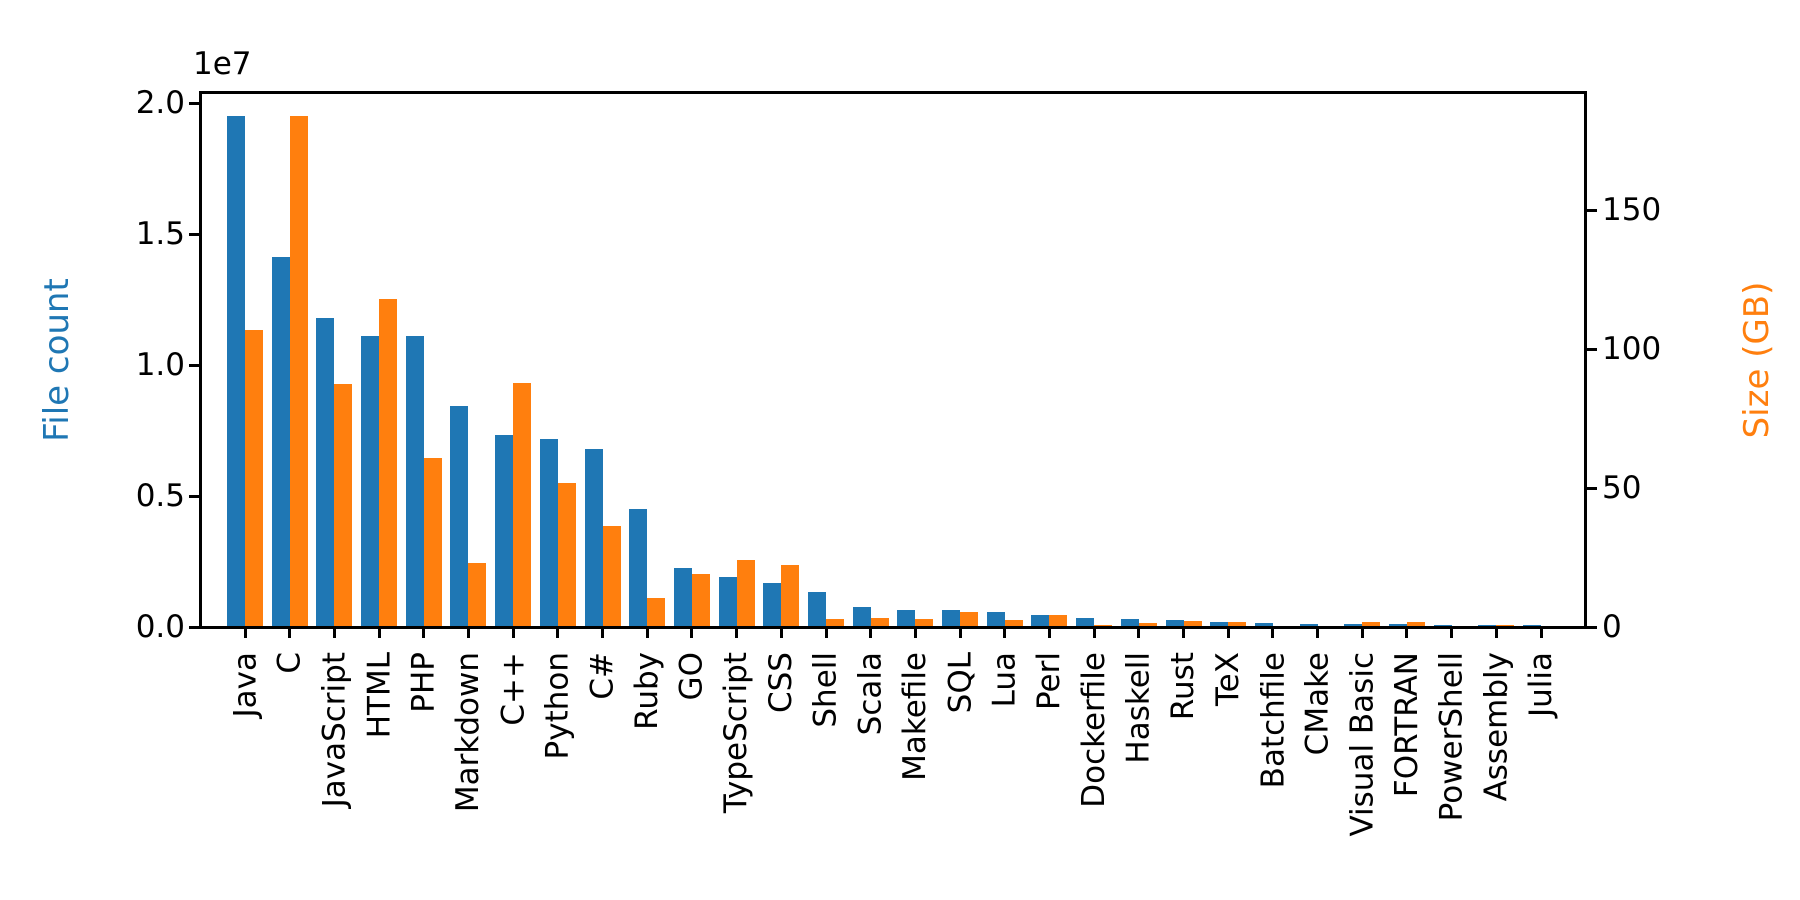 The width and height of the screenshot is (1800, 900). What do you see at coordinates (861, 616) in the screenshot?
I see `bar-scala-file-count` at bounding box center [861, 616].